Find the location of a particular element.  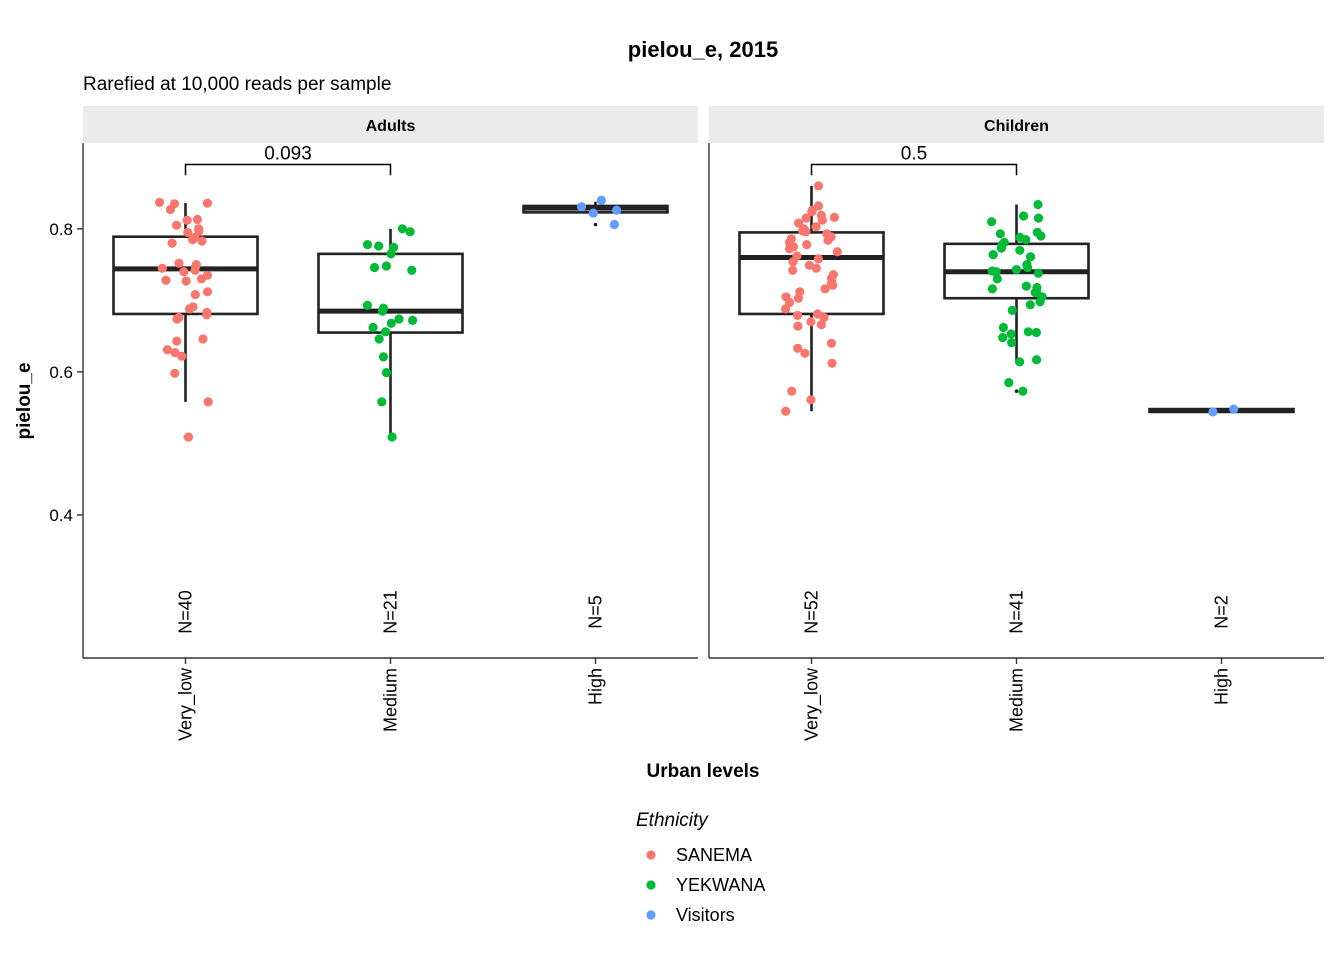

count-label: N=52 is located at coordinates (812, 612).